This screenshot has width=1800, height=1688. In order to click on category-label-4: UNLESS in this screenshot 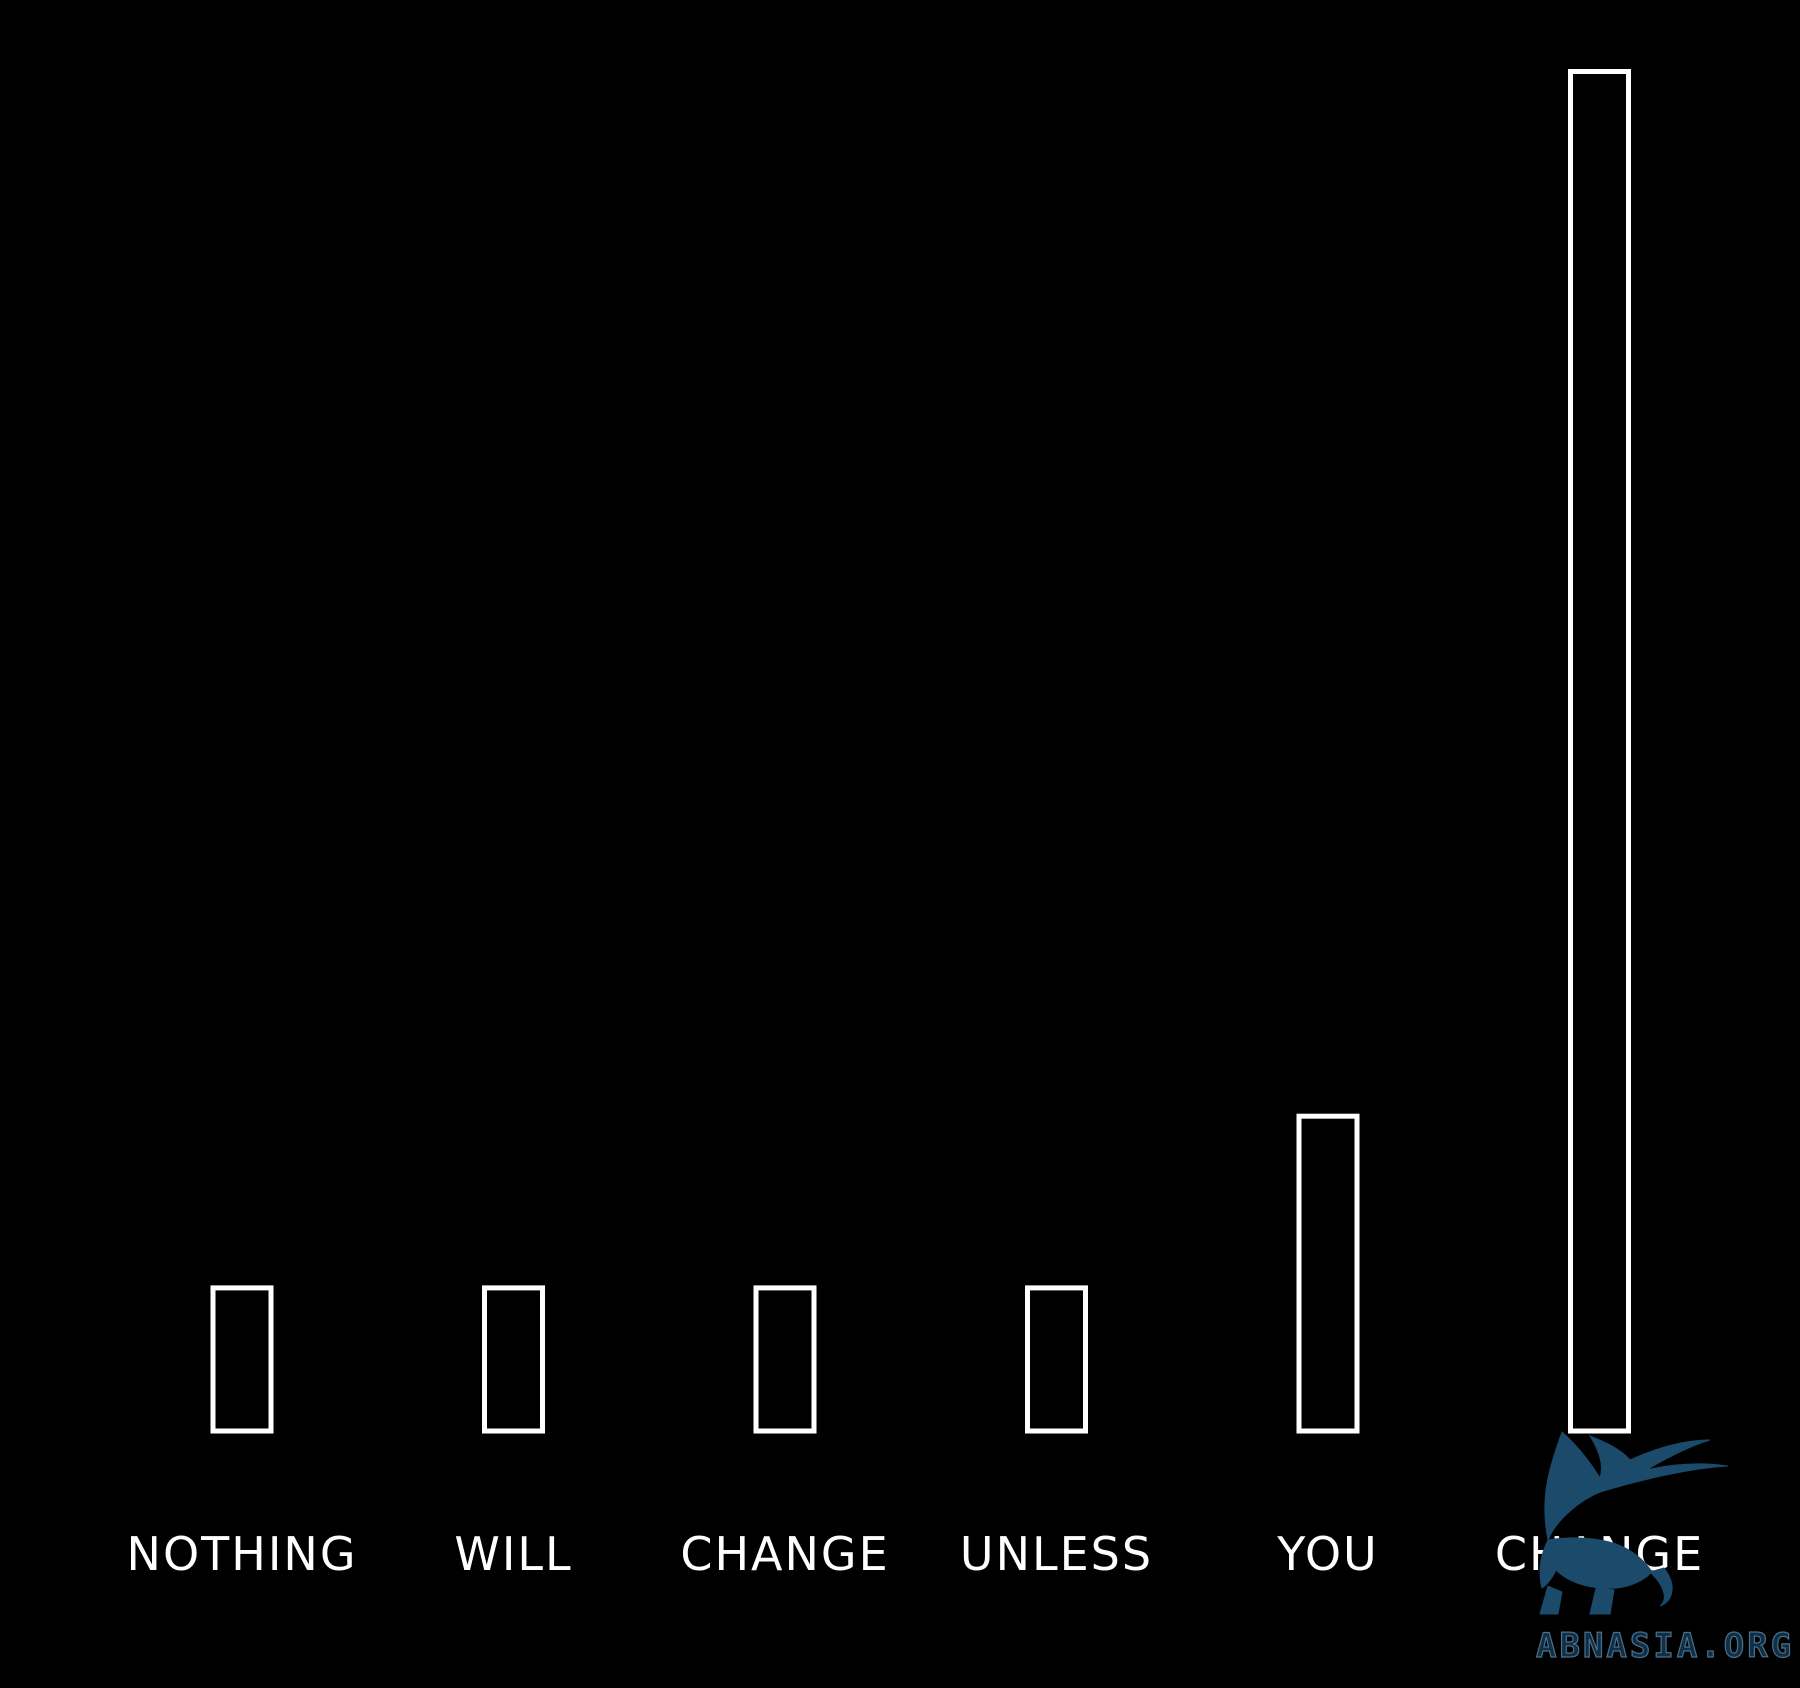, I will do `click(1056, 1554)`.